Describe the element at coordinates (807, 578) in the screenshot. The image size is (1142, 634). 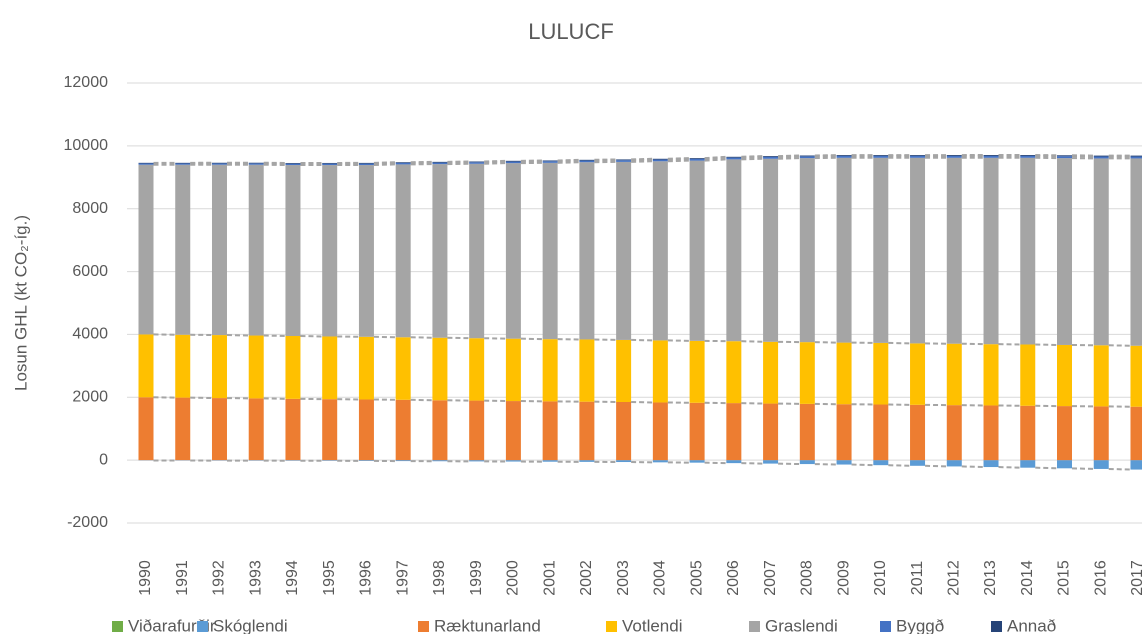
I see `x-tick-label: 2008` at that location.